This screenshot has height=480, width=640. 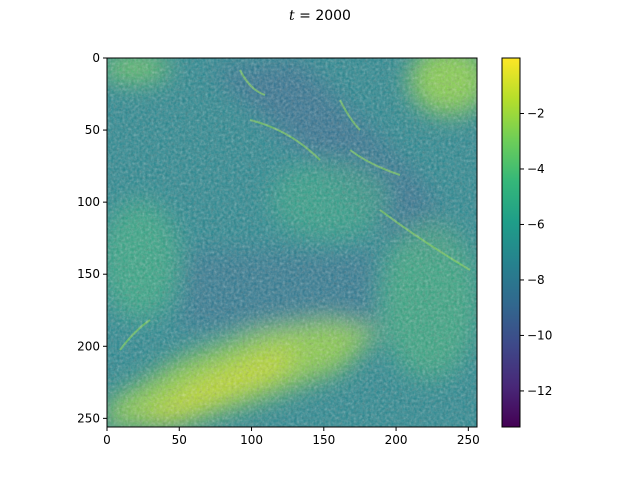 I want to click on x-tick-label: 250, so click(x=468, y=440).